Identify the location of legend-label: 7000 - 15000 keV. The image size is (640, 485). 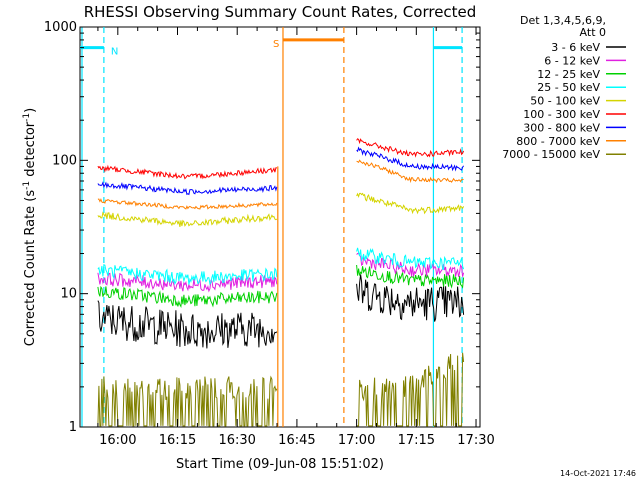
(551, 154).